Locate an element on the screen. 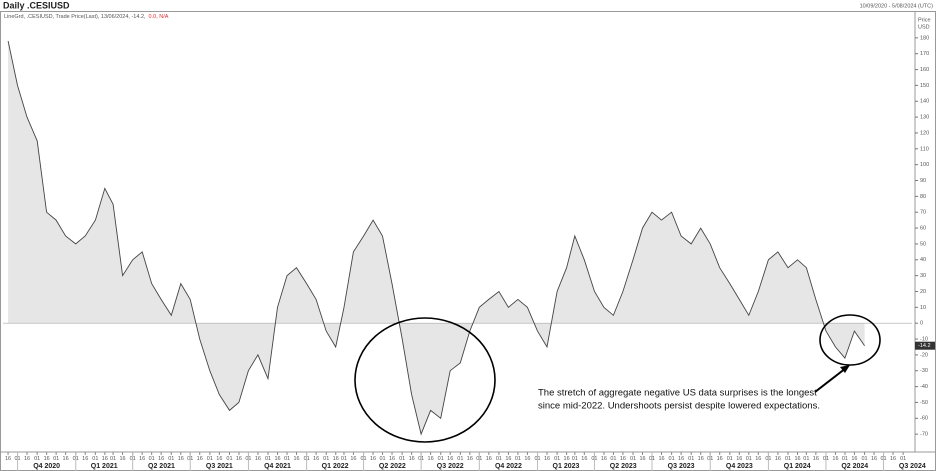 This screenshot has height=471, width=936. y-tick-label: 60 is located at coordinates (923, 229).